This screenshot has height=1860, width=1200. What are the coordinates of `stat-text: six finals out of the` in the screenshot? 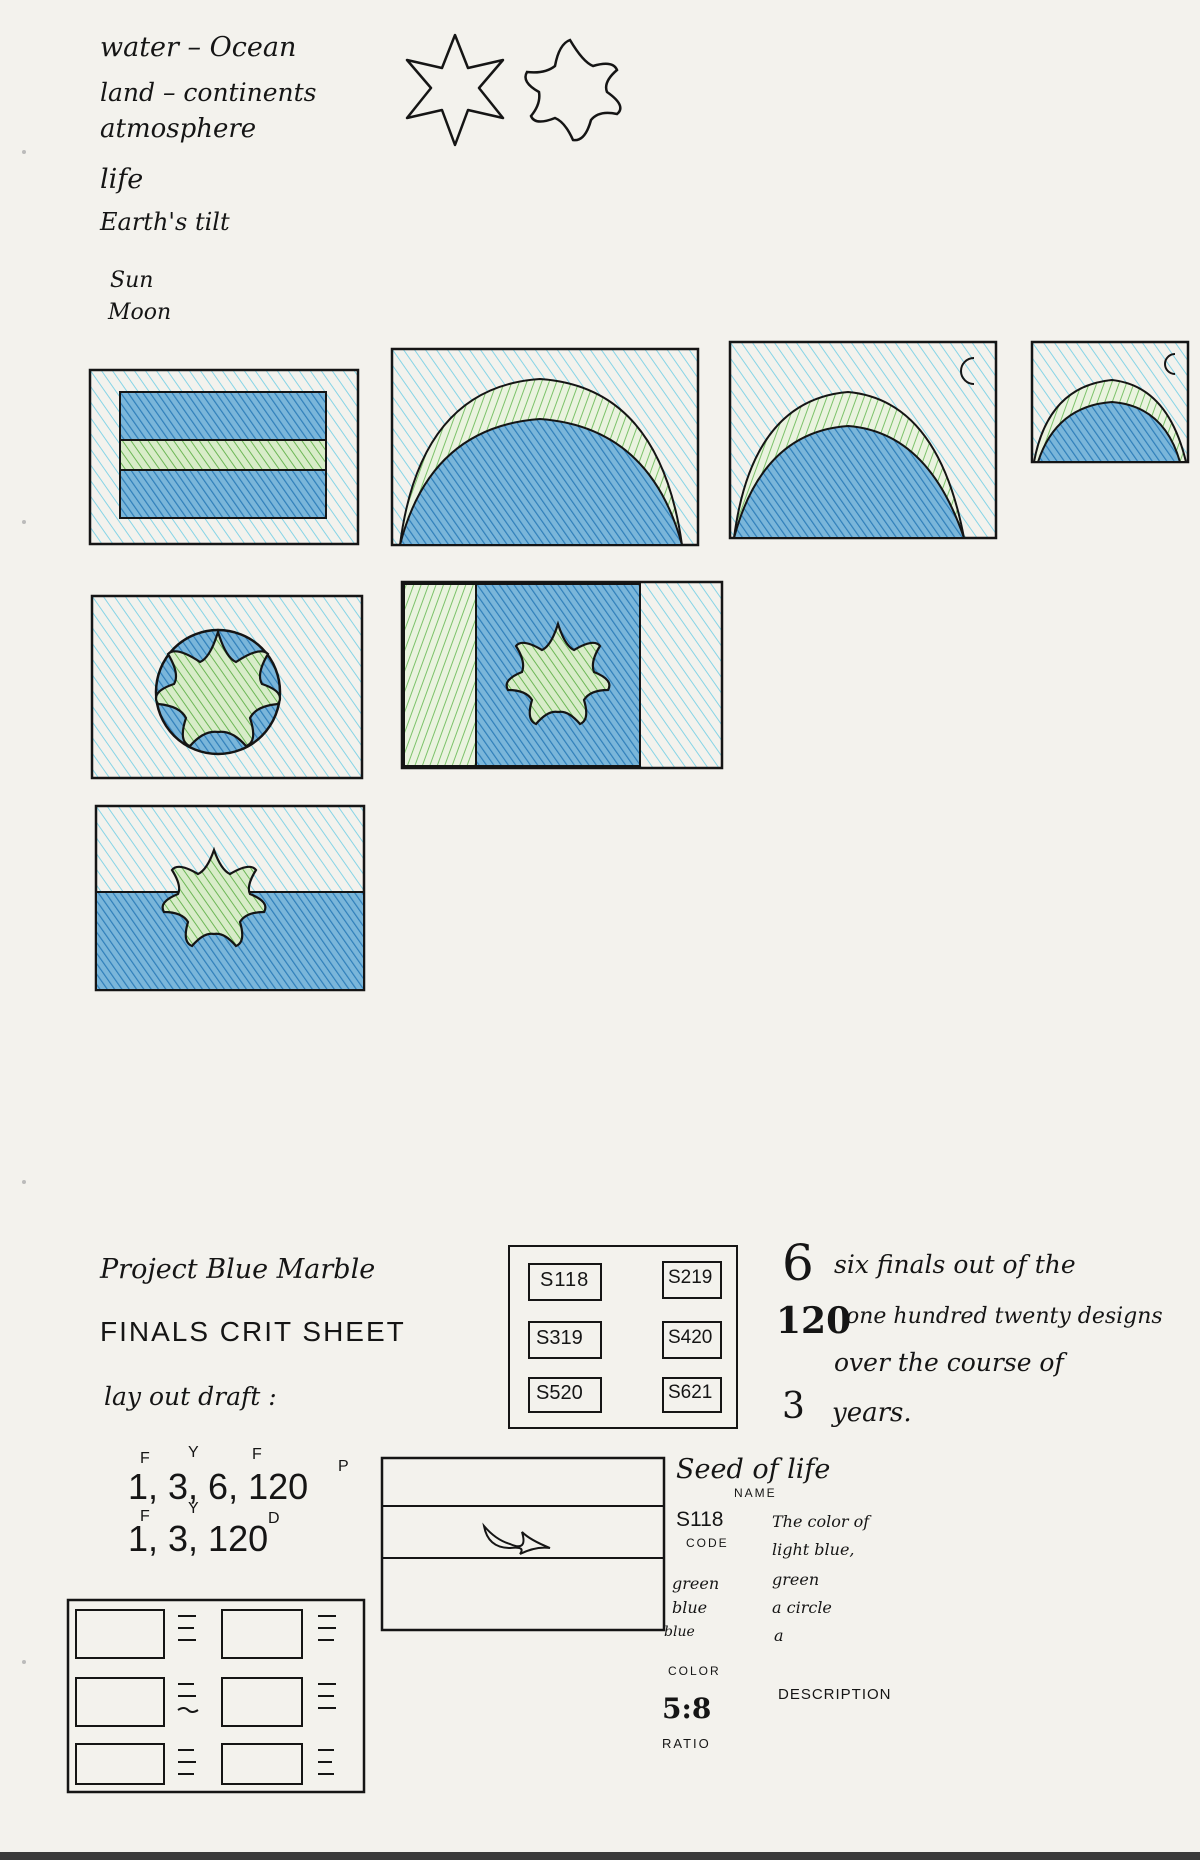 It's located at (955, 1264).